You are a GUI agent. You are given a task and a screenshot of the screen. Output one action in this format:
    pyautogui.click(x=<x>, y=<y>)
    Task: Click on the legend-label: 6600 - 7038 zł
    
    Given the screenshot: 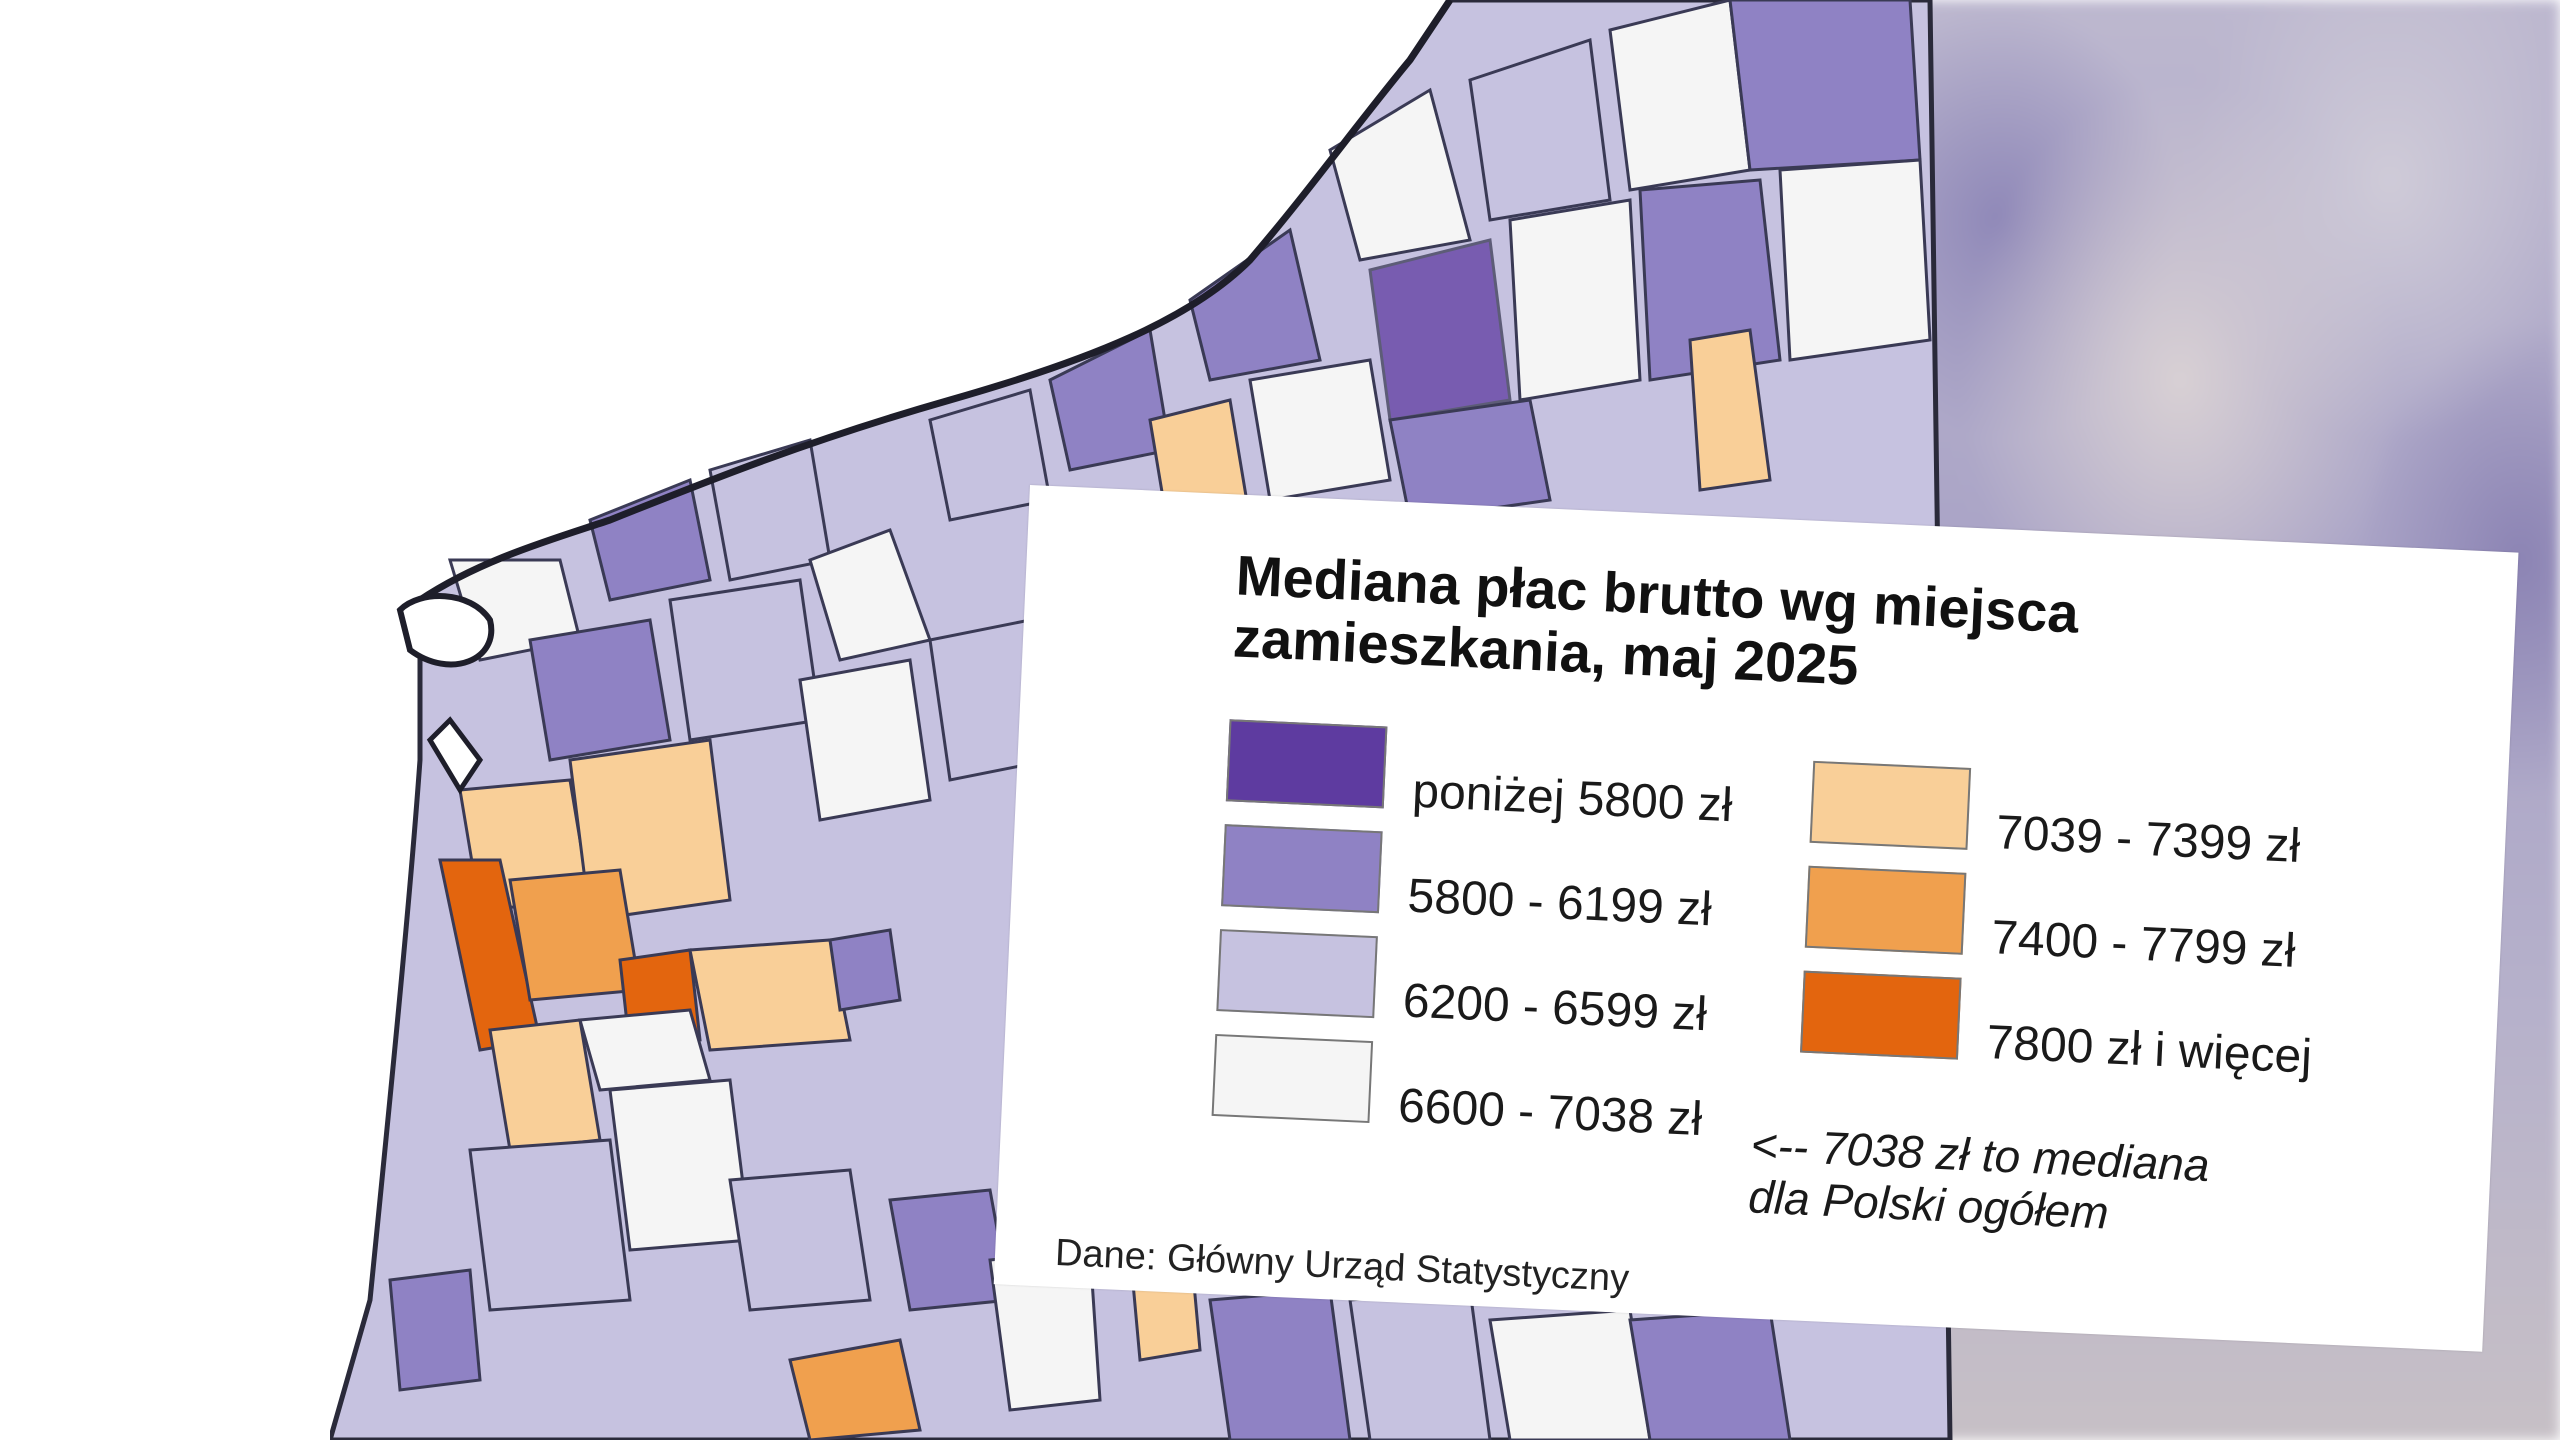 What is the action you would take?
    pyautogui.click(x=1550, y=1112)
    